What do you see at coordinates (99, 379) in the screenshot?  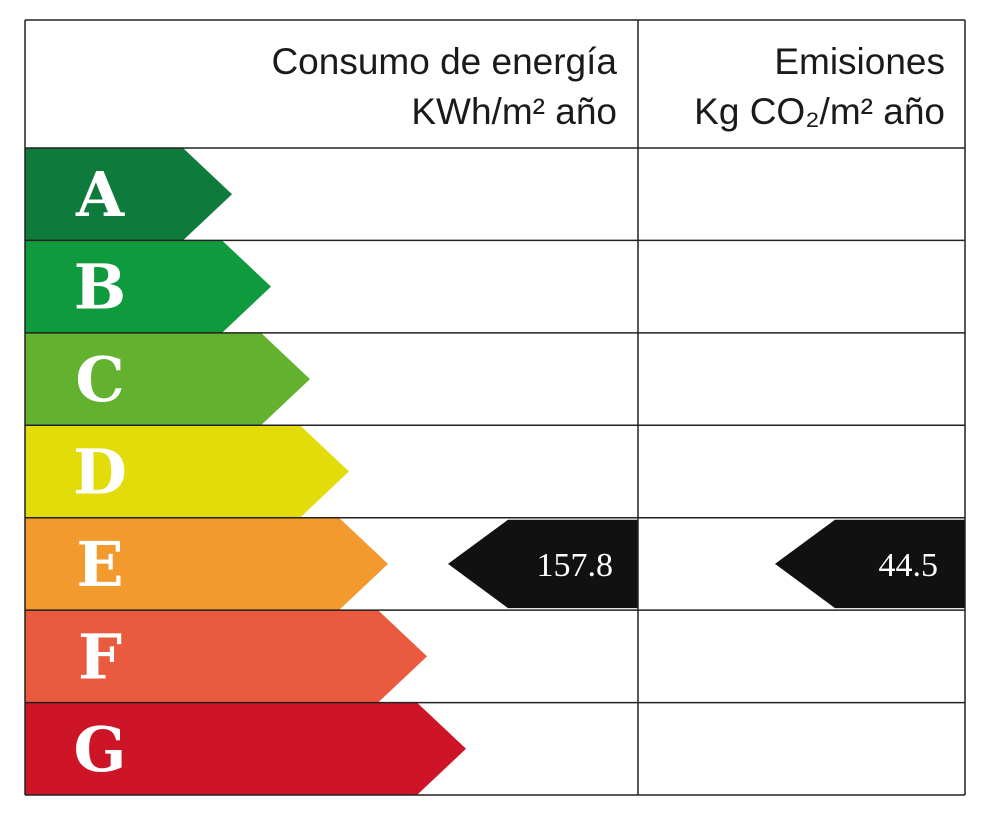 I see `class-letter: C` at bounding box center [99, 379].